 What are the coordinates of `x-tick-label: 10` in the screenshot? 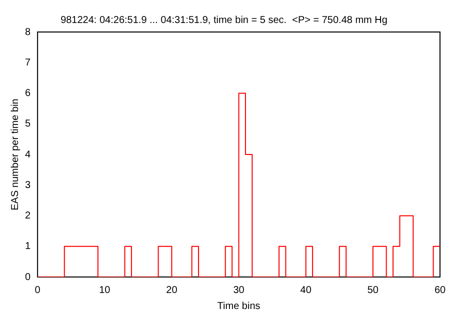 It's located at (105, 290).